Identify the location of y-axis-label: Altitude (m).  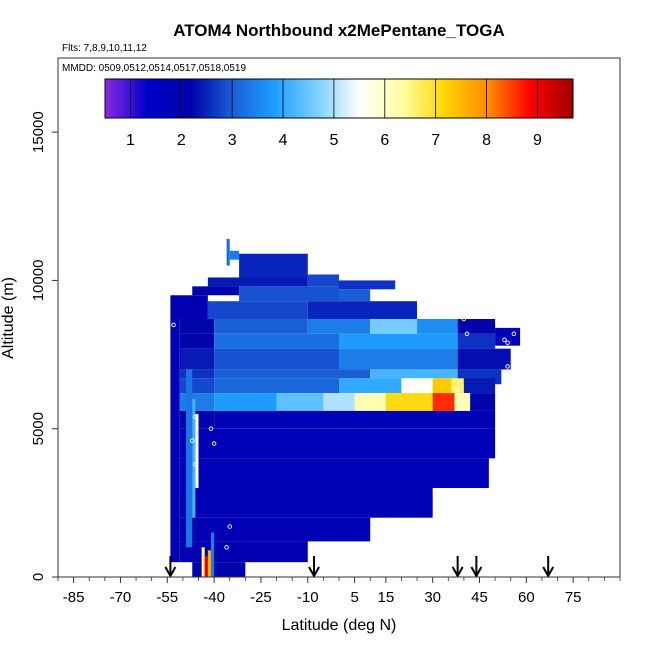
(8, 318).